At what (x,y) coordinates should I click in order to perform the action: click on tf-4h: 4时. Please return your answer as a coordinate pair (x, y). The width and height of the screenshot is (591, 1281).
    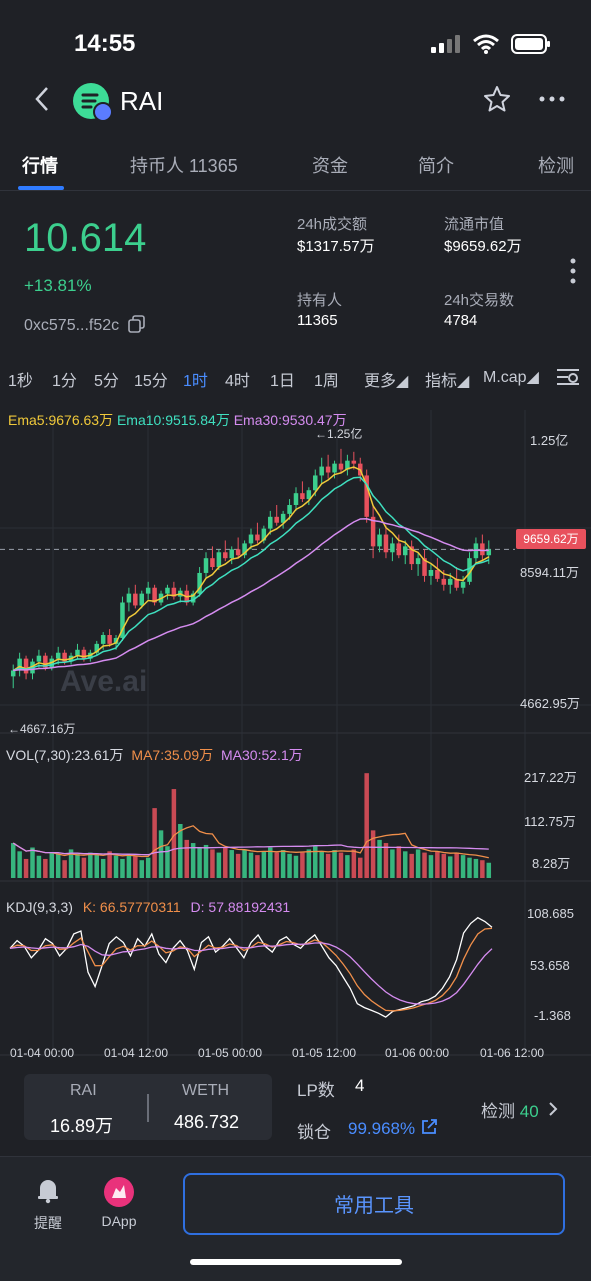
    Looking at the image, I should click on (237, 381).